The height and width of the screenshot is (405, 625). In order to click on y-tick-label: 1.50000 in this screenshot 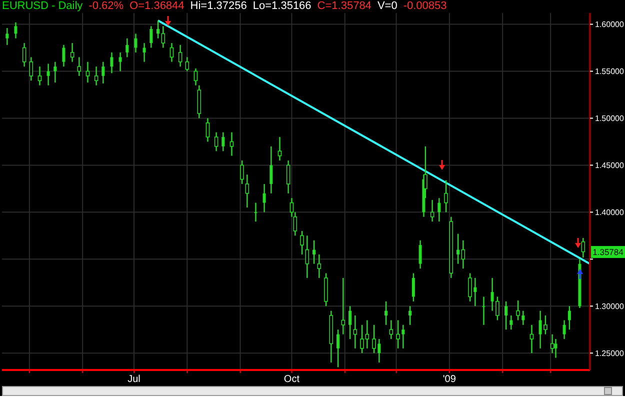, I will do `click(609, 119)`.